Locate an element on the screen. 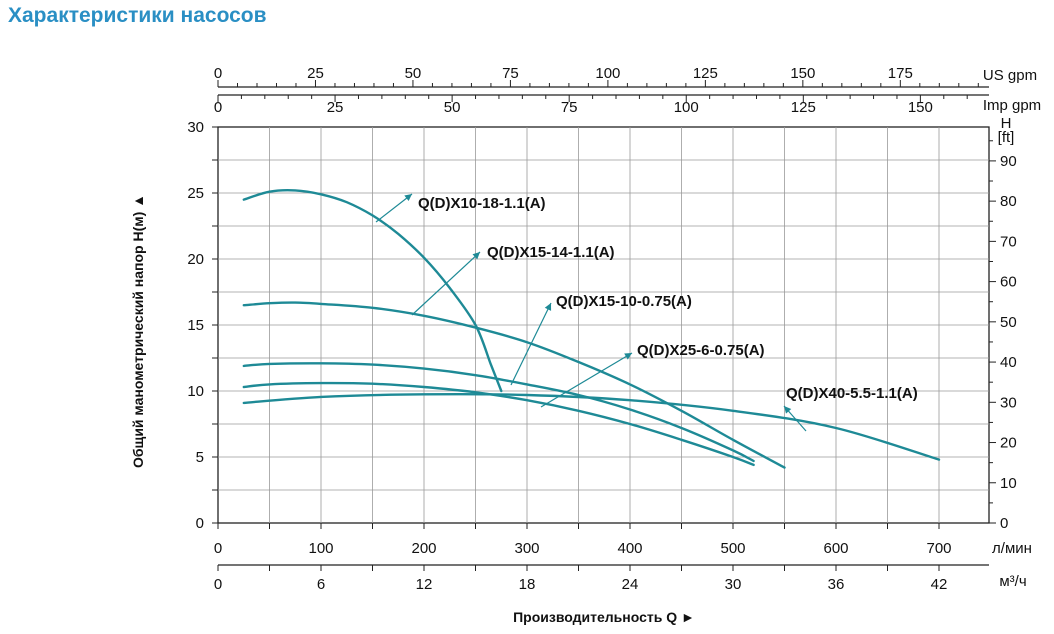 Image resolution: width=1054 pixels, height=634 pixels. x-lmin-tick-label: 400 is located at coordinates (629, 548).